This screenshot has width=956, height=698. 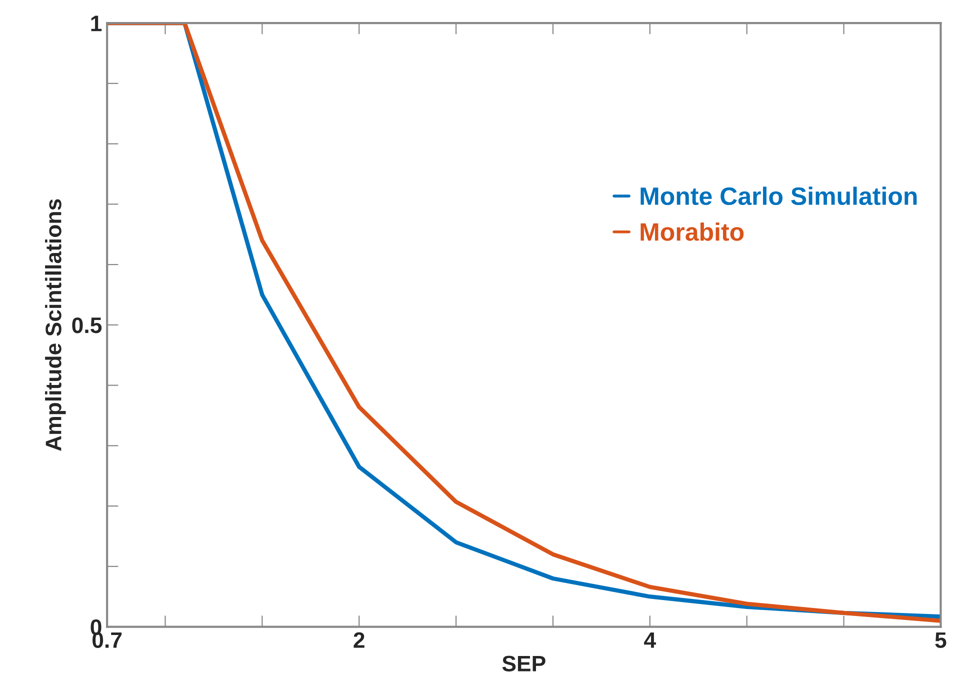 I want to click on legend-label: Morabito, so click(x=692, y=231).